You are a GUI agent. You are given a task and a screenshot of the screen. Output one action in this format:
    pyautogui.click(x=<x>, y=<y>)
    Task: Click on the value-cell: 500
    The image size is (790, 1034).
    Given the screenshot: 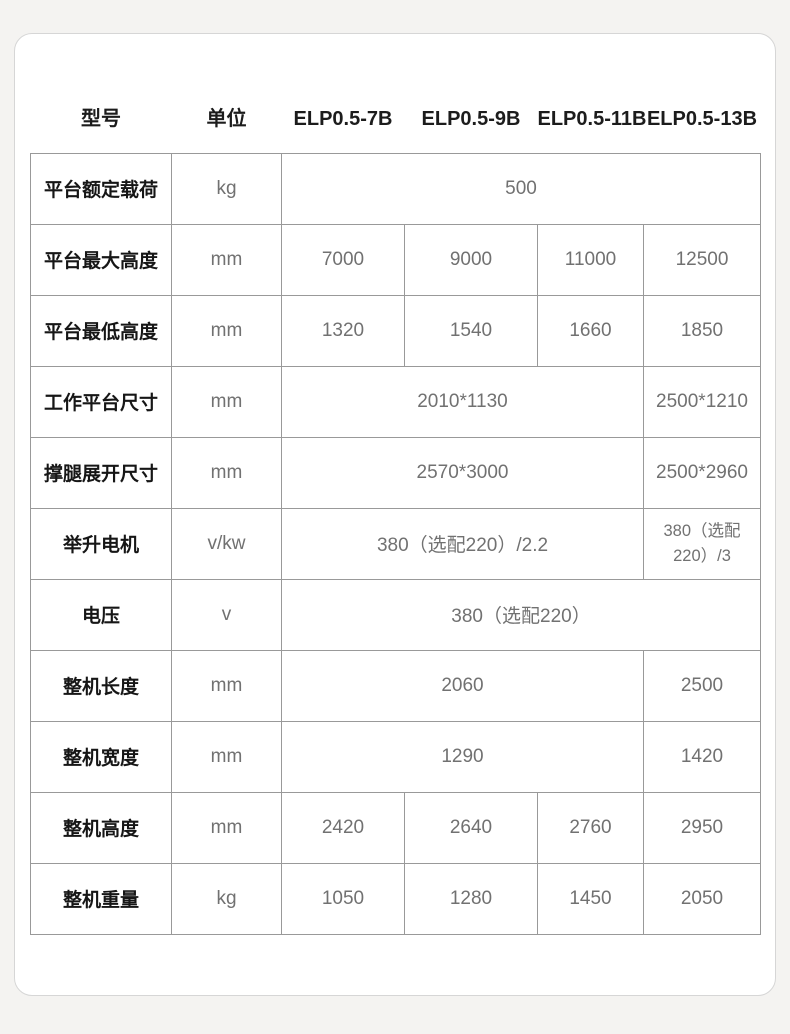 What is the action you would take?
    pyautogui.click(x=521, y=188)
    